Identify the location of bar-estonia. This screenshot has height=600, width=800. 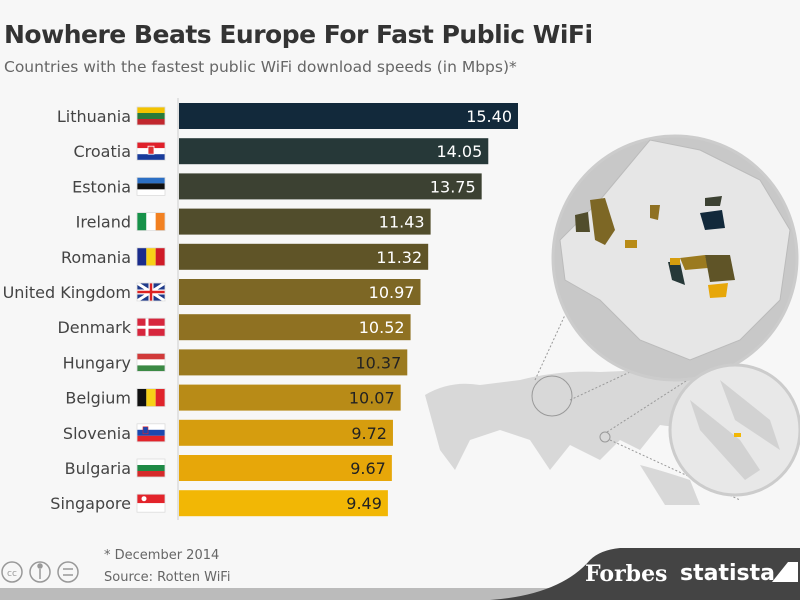
(330, 186).